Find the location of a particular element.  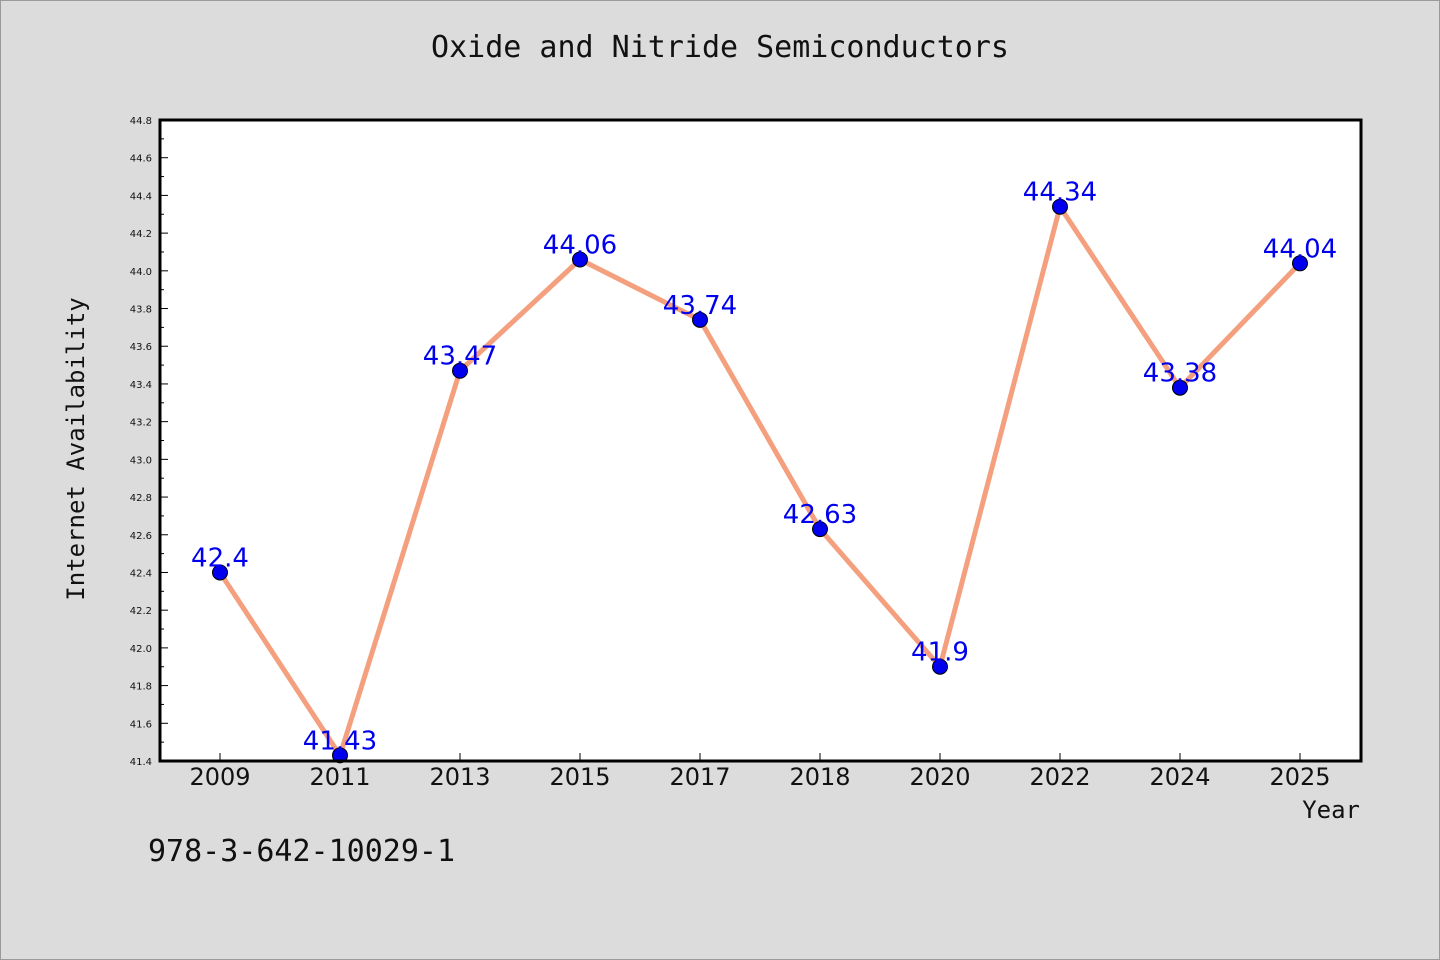

y-tick-label: 41.6 is located at coordinates (141, 724).